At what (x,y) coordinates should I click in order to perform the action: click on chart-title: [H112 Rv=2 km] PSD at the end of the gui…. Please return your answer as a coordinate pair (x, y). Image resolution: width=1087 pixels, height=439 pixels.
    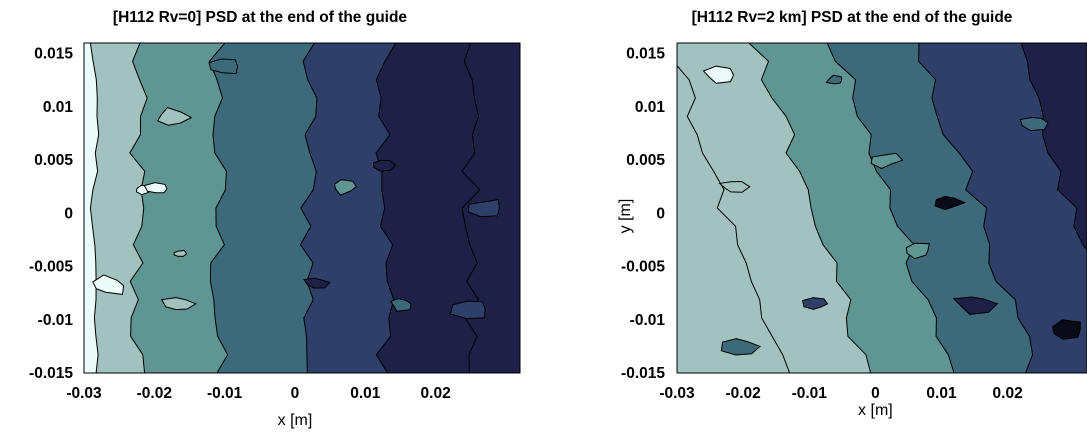
    Looking at the image, I should click on (852, 17).